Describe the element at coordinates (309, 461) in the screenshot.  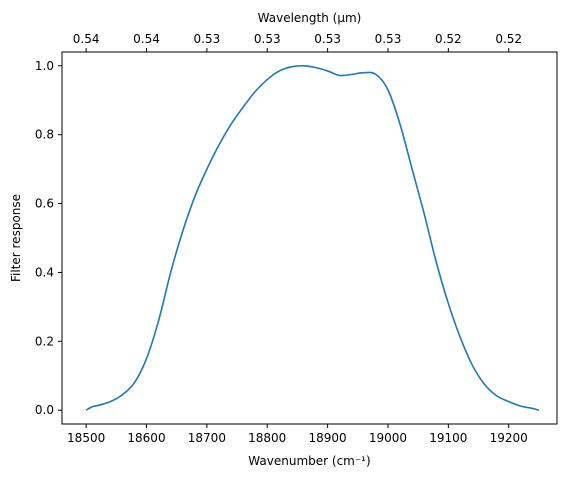
I see `x-axis-label: Wavenumber (cm⁻¹)` at that location.